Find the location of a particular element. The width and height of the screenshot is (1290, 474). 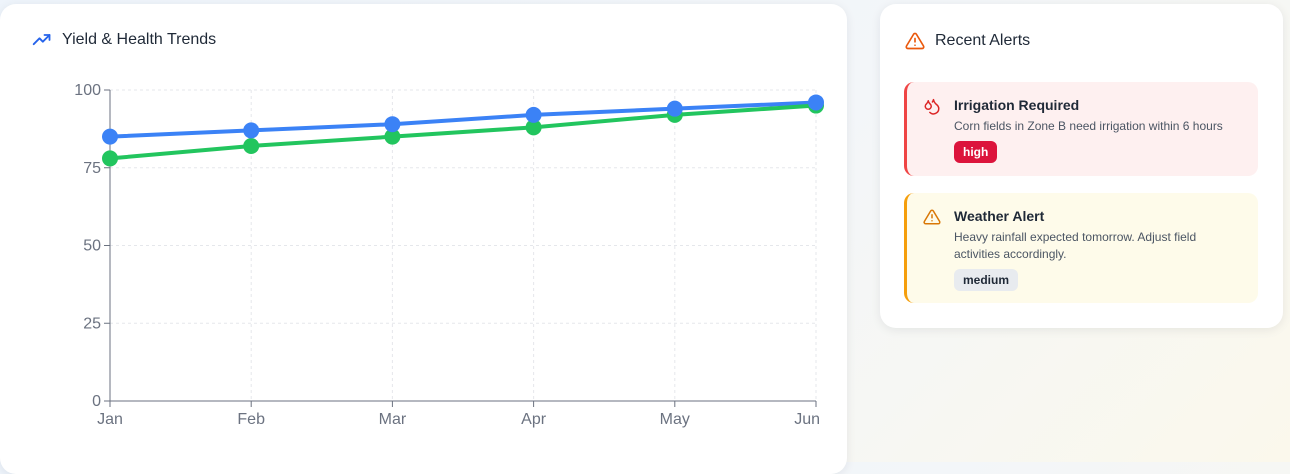

x-tick-label: Jun is located at coordinates (807, 419).